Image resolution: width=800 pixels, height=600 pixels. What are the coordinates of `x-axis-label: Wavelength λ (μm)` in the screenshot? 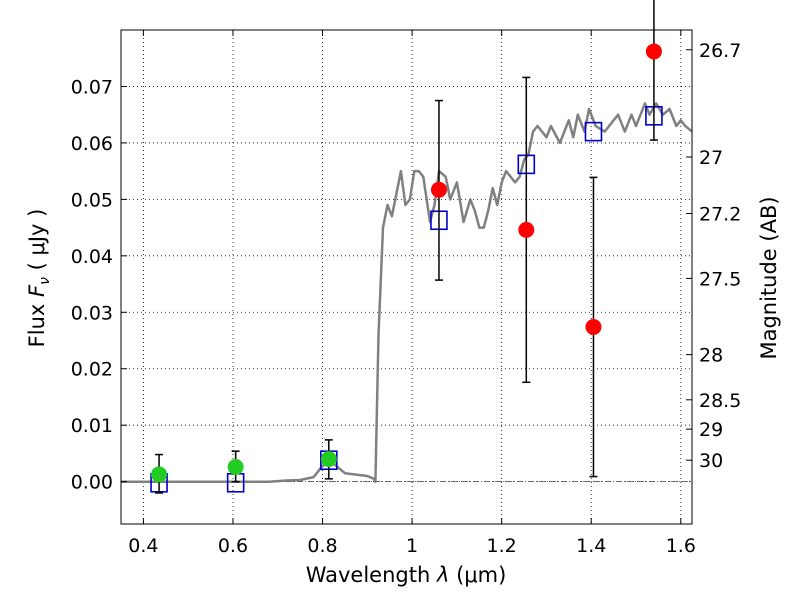 It's located at (406, 575).